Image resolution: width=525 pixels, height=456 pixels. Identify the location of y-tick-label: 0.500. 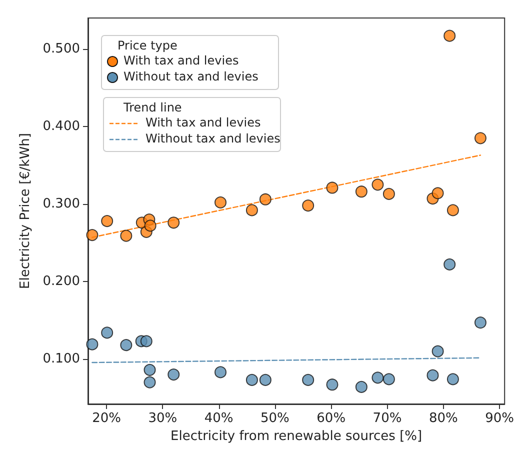
(61, 49).